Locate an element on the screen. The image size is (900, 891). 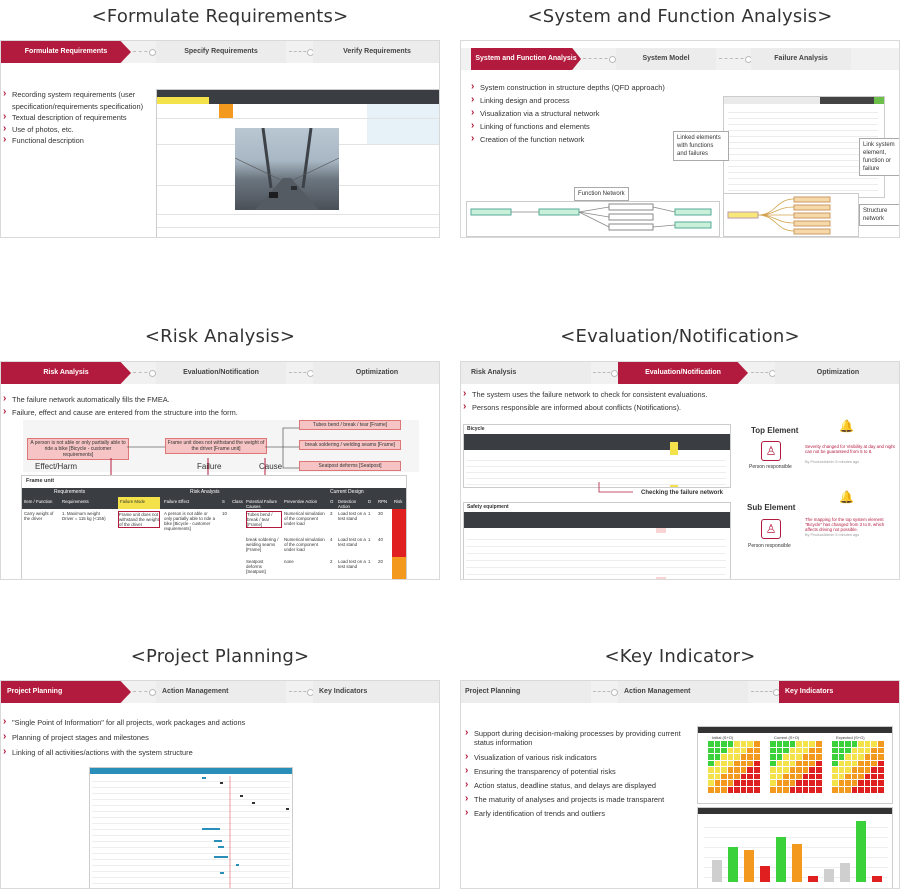
col-o: O is located at coordinates (332, 501).